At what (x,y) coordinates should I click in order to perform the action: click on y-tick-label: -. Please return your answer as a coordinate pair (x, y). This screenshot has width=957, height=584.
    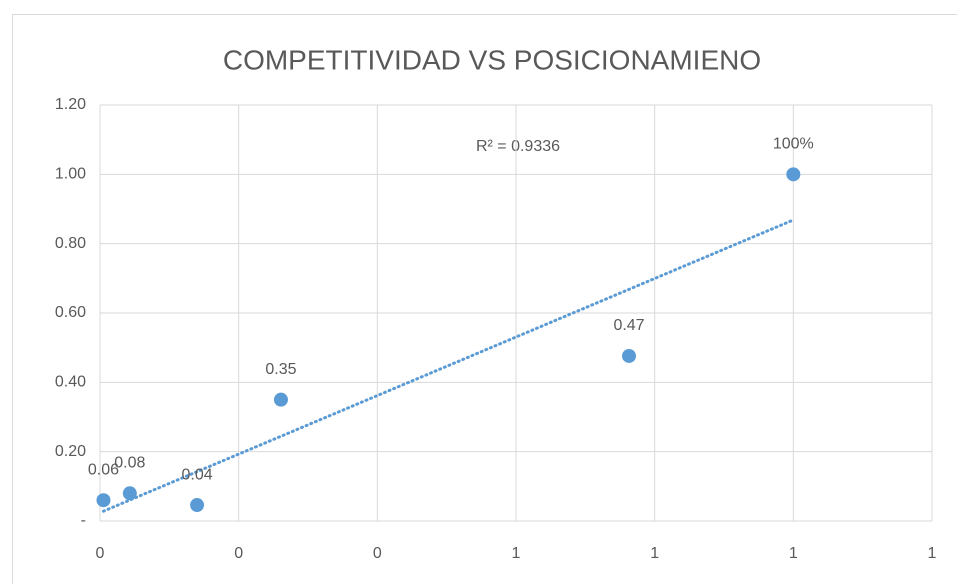
    Looking at the image, I should click on (83, 520).